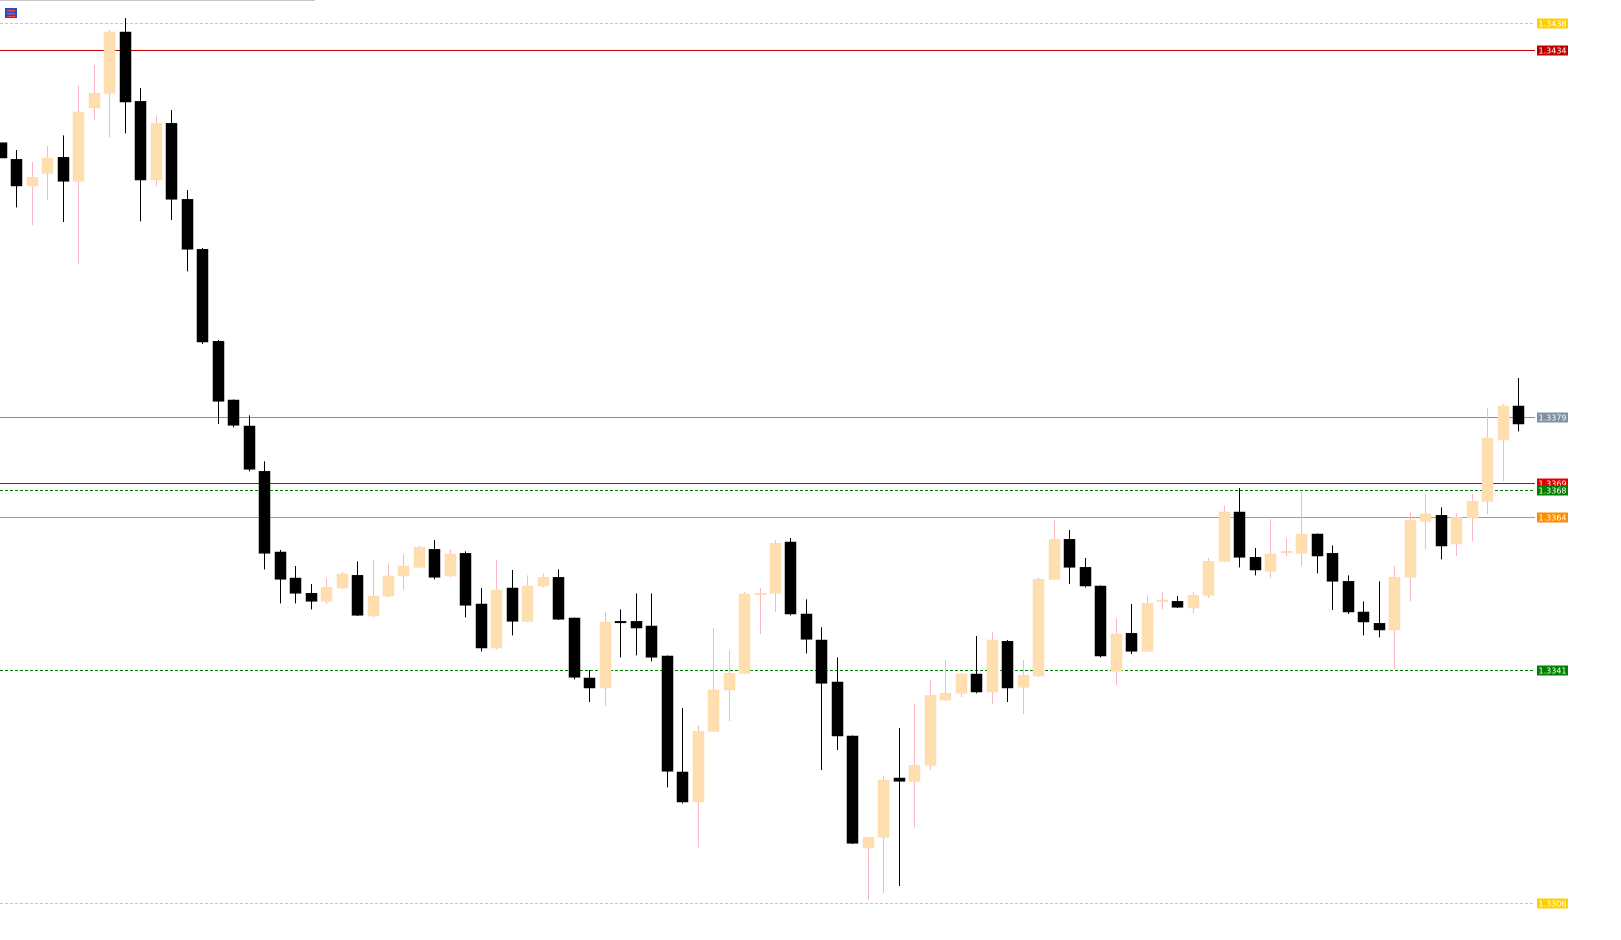  Describe the element at coordinates (1553, 418) in the screenshot. I see `level-label: 1.3379` at that location.